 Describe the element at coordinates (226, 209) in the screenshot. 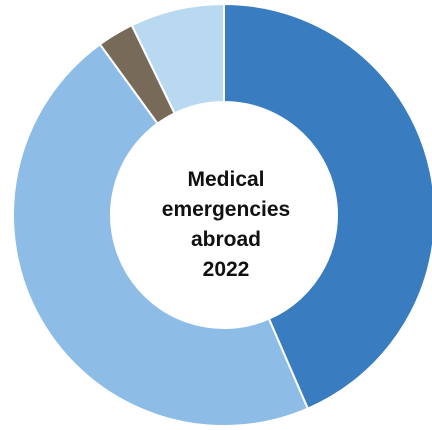

I see `center-label-line-2: emergencies` at that location.